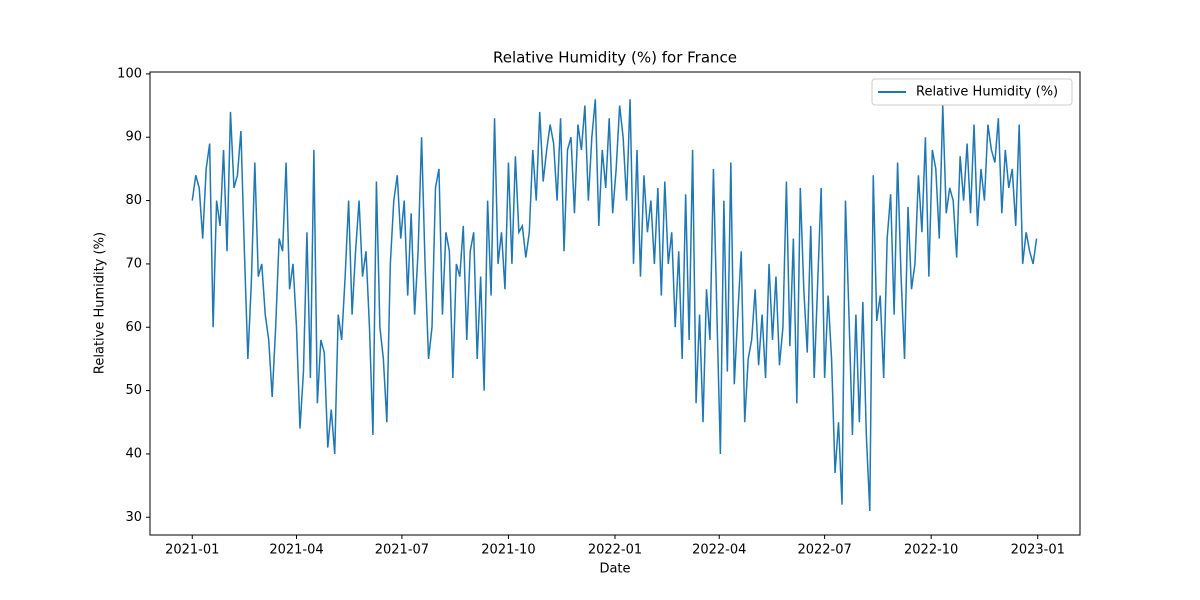  Describe the element at coordinates (133, 263) in the screenshot. I see `y-tick-label: 70` at that location.